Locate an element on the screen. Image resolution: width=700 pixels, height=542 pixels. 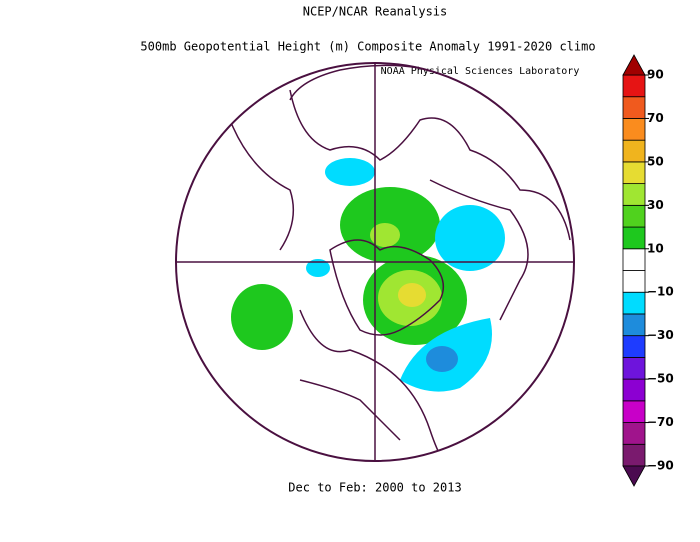
footer: Dec to Feb: 2000 to 2013 is located at coordinates (374, 488).